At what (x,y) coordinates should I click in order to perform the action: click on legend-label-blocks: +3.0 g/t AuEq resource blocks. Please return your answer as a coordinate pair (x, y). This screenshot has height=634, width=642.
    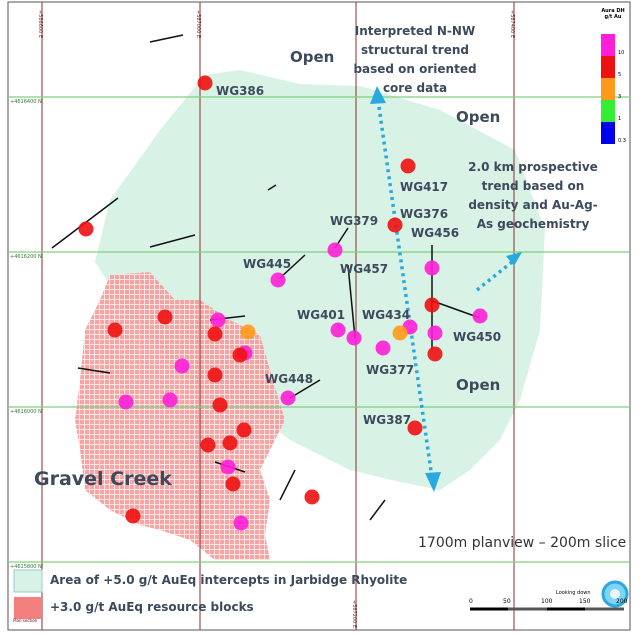
    Looking at the image, I should click on (152, 607).